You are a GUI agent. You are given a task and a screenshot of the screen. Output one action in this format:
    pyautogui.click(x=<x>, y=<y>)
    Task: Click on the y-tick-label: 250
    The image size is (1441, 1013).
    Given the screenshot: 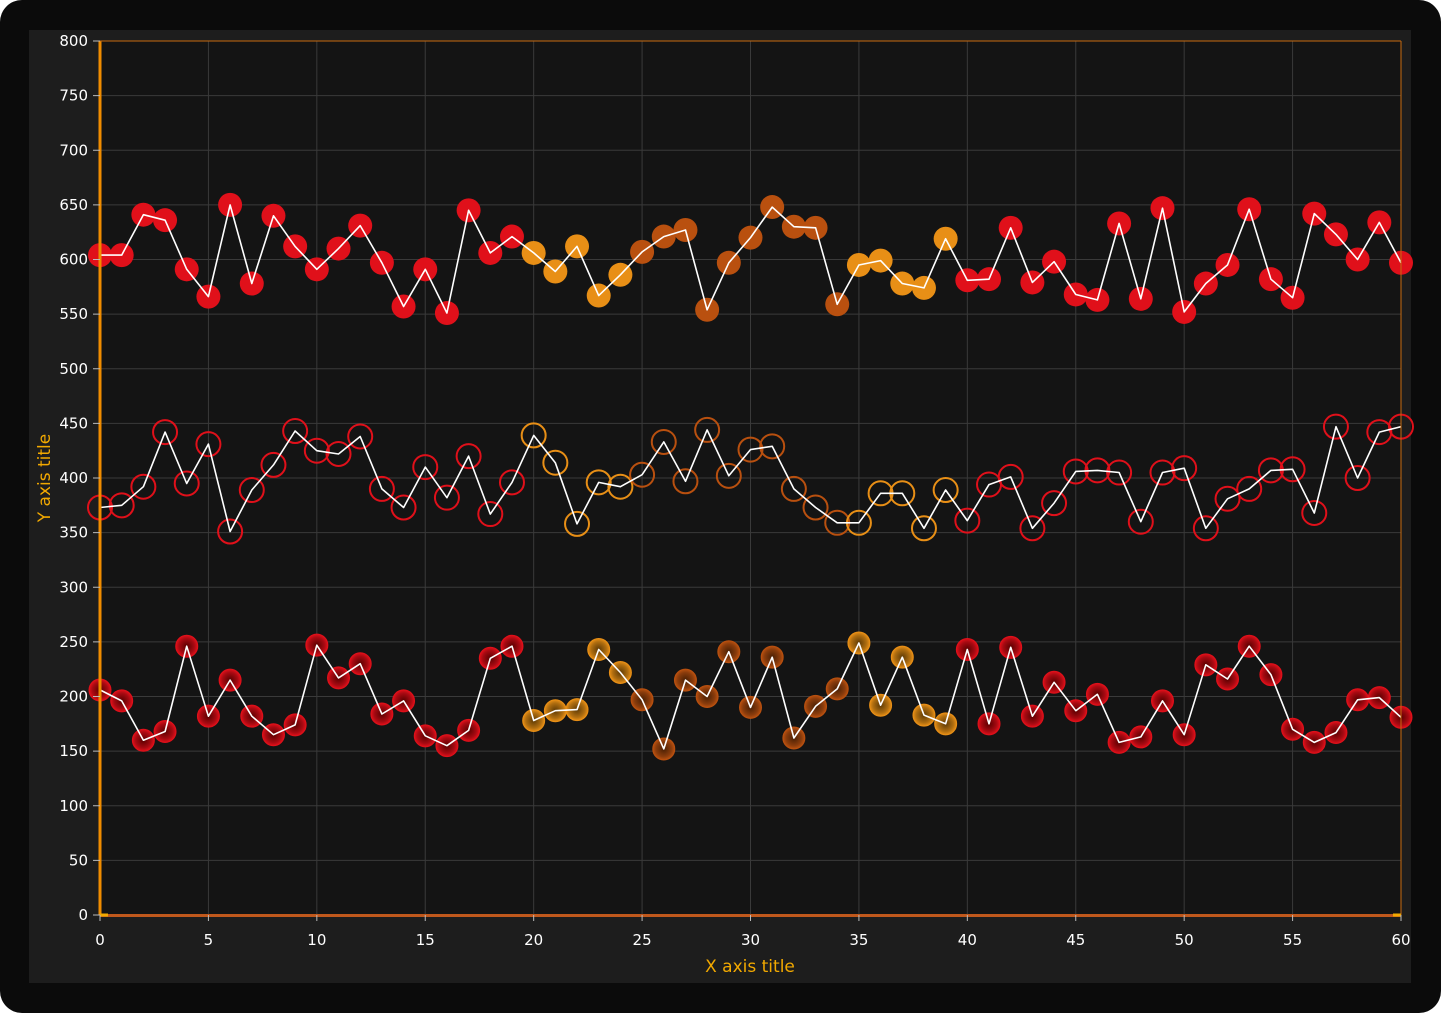 What is the action you would take?
    pyautogui.click(x=73, y=642)
    